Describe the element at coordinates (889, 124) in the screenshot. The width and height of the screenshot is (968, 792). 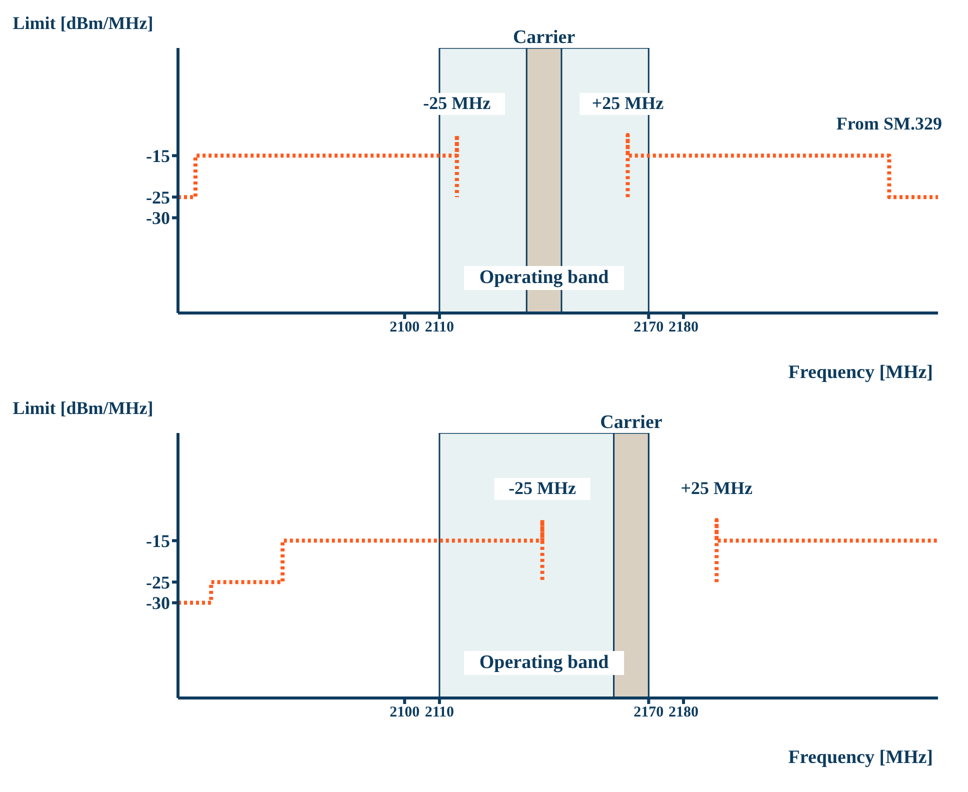
I see `annotation: From SM.329` at that location.